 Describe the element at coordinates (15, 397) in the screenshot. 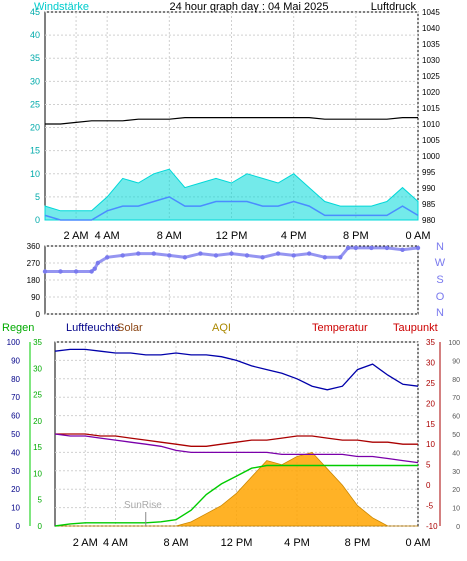

I see `humidity-y-tick: 70` at that location.